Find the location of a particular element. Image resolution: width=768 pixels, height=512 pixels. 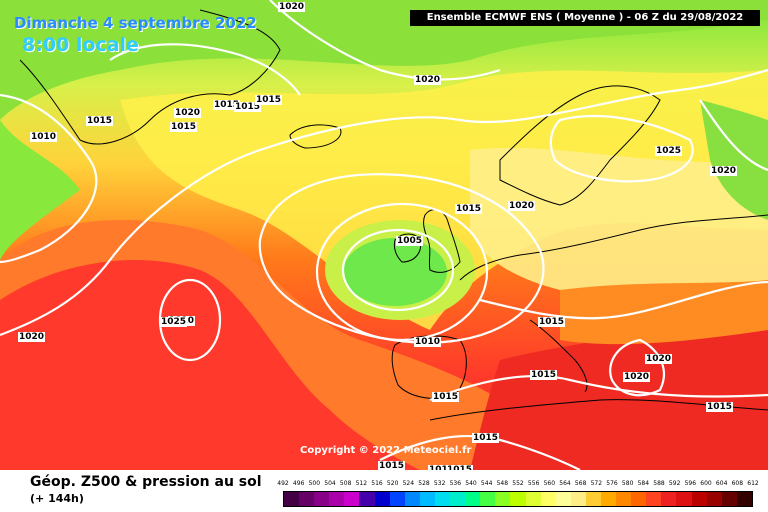

legend-tick-label: 588 is located at coordinates (659, 483).